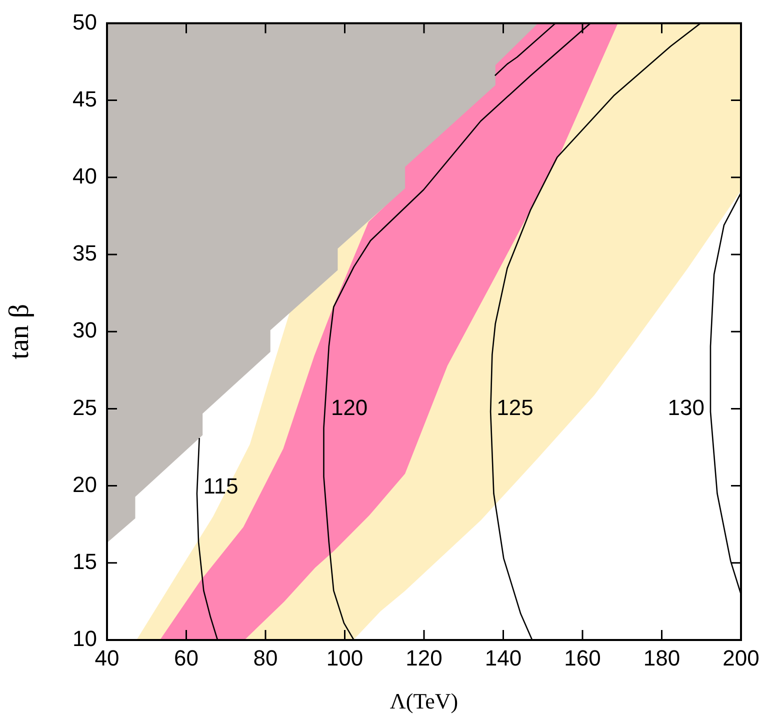 The image size is (767, 720). What do you see at coordinates (220, 485) in the screenshot?
I see `series-label: 115` at bounding box center [220, 485].